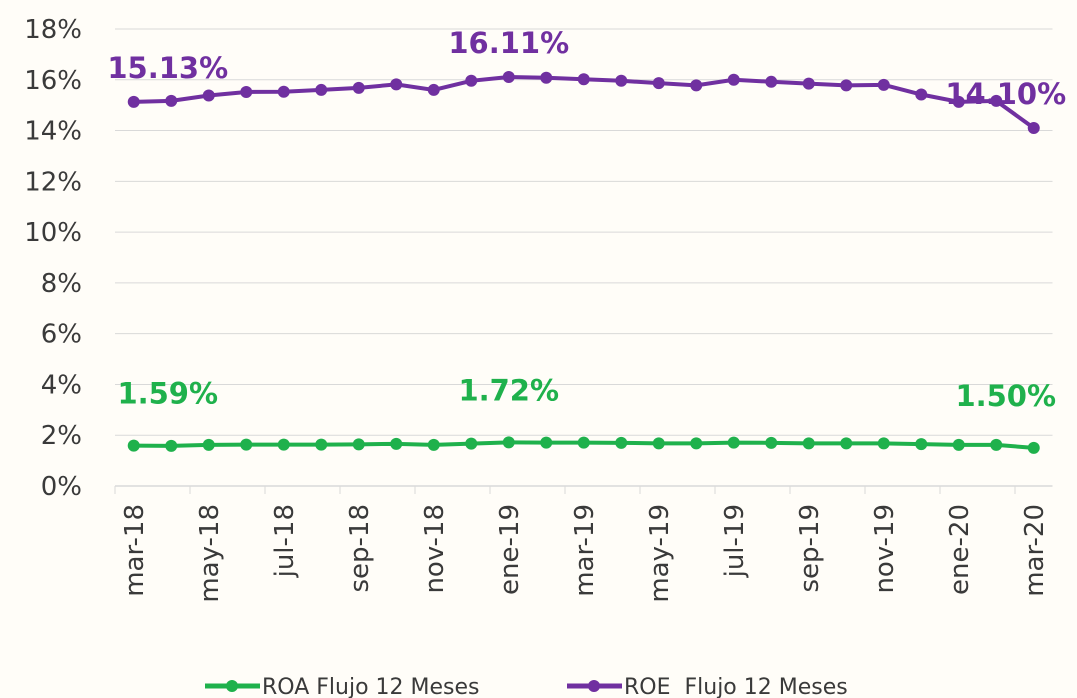 This screenshot has width=1077, height=698. I want to click on legend-label: ROA Flujo 12 Meses, so click(371, 686).